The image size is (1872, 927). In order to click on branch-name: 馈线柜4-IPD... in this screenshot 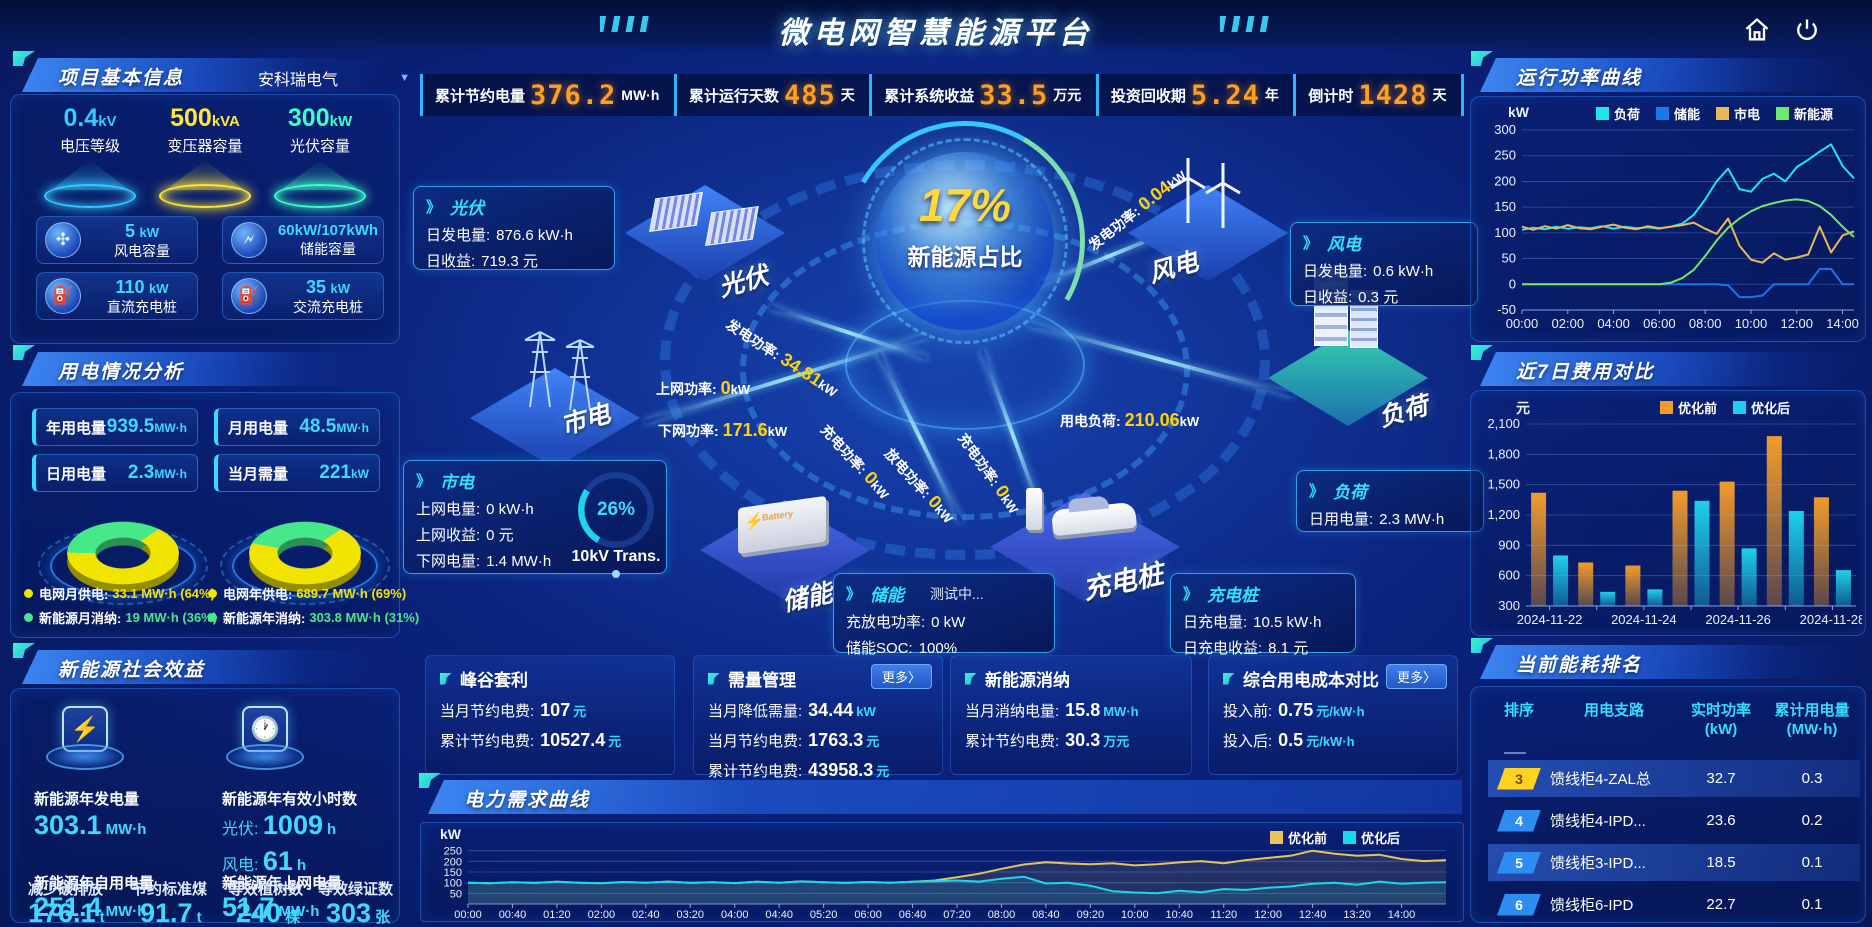, I will do `click(1598, 821)`.